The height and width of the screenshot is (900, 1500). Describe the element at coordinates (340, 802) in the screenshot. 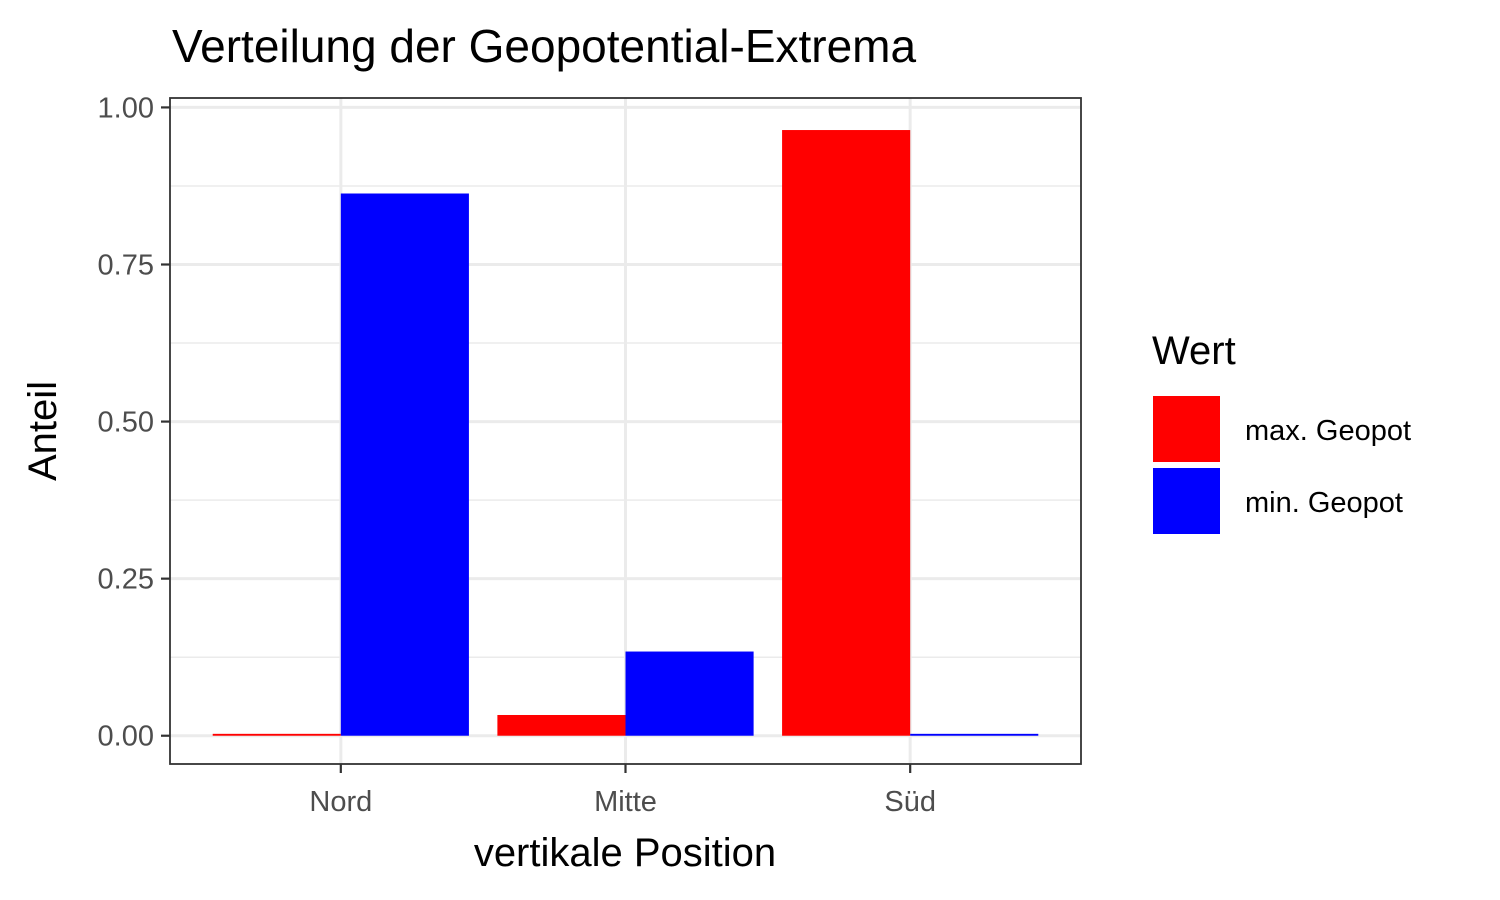

I see `x-tick-label: Nord` at that location.